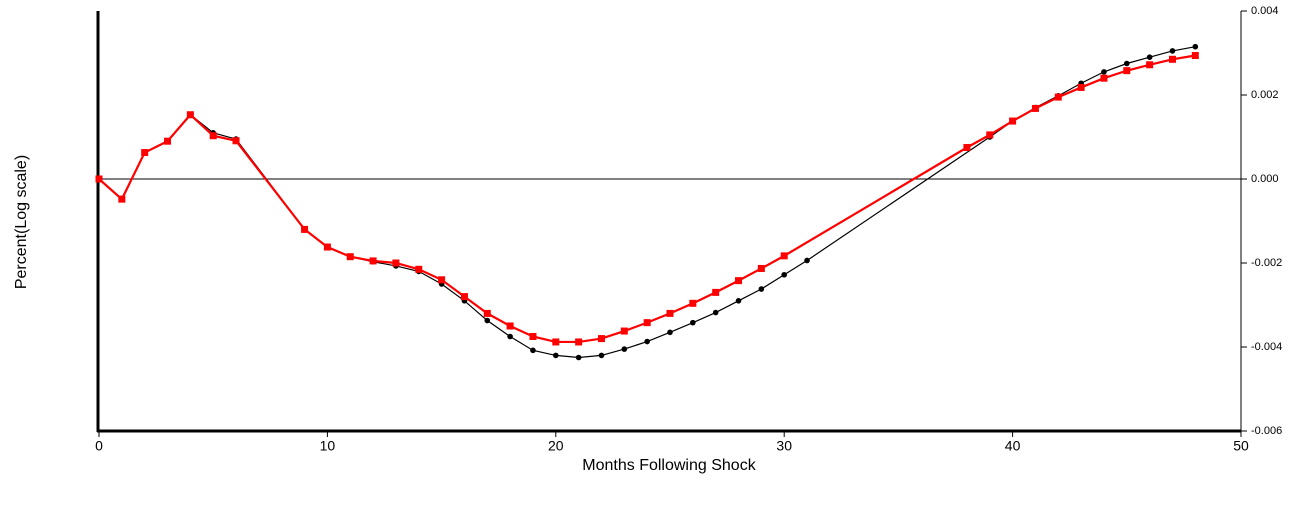 The width and height of the screenshot is (1294, 509). Describe the element at coordinates (1013, 446) in the screenshot. I see `x-tick-label: 40` at that location.